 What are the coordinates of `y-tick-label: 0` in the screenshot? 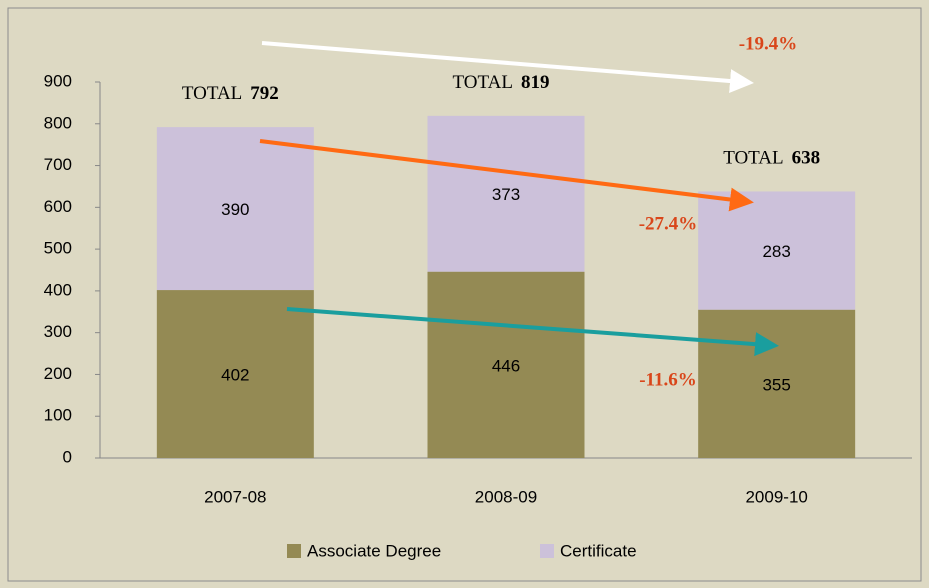 It's located at (67, 456).